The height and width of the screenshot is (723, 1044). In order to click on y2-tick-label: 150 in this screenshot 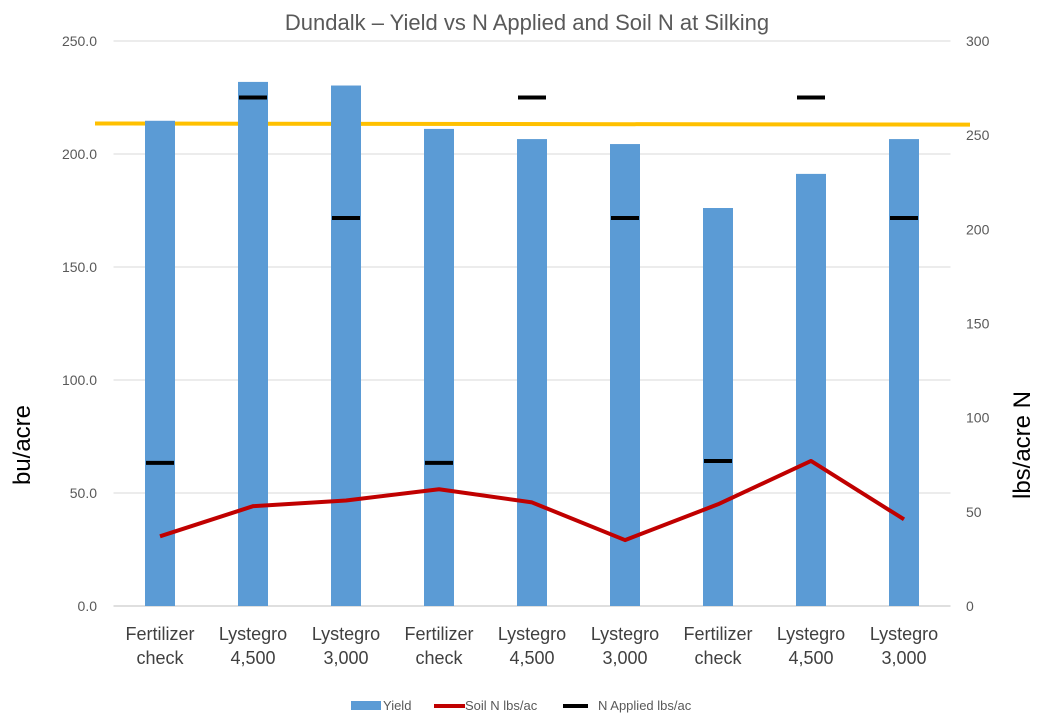, I will do `click(978, 324)`.